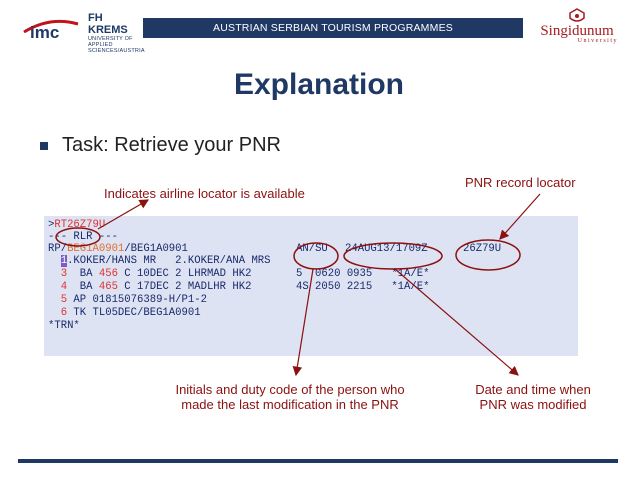 The width and height of the screenshot is (638, 479). I want to click on datetime-note-line1: Date and time when, so click(533, 389).